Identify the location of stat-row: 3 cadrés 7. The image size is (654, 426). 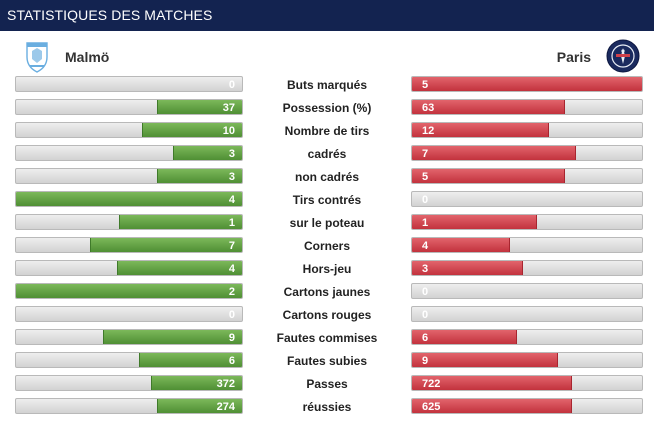
(327, 154).